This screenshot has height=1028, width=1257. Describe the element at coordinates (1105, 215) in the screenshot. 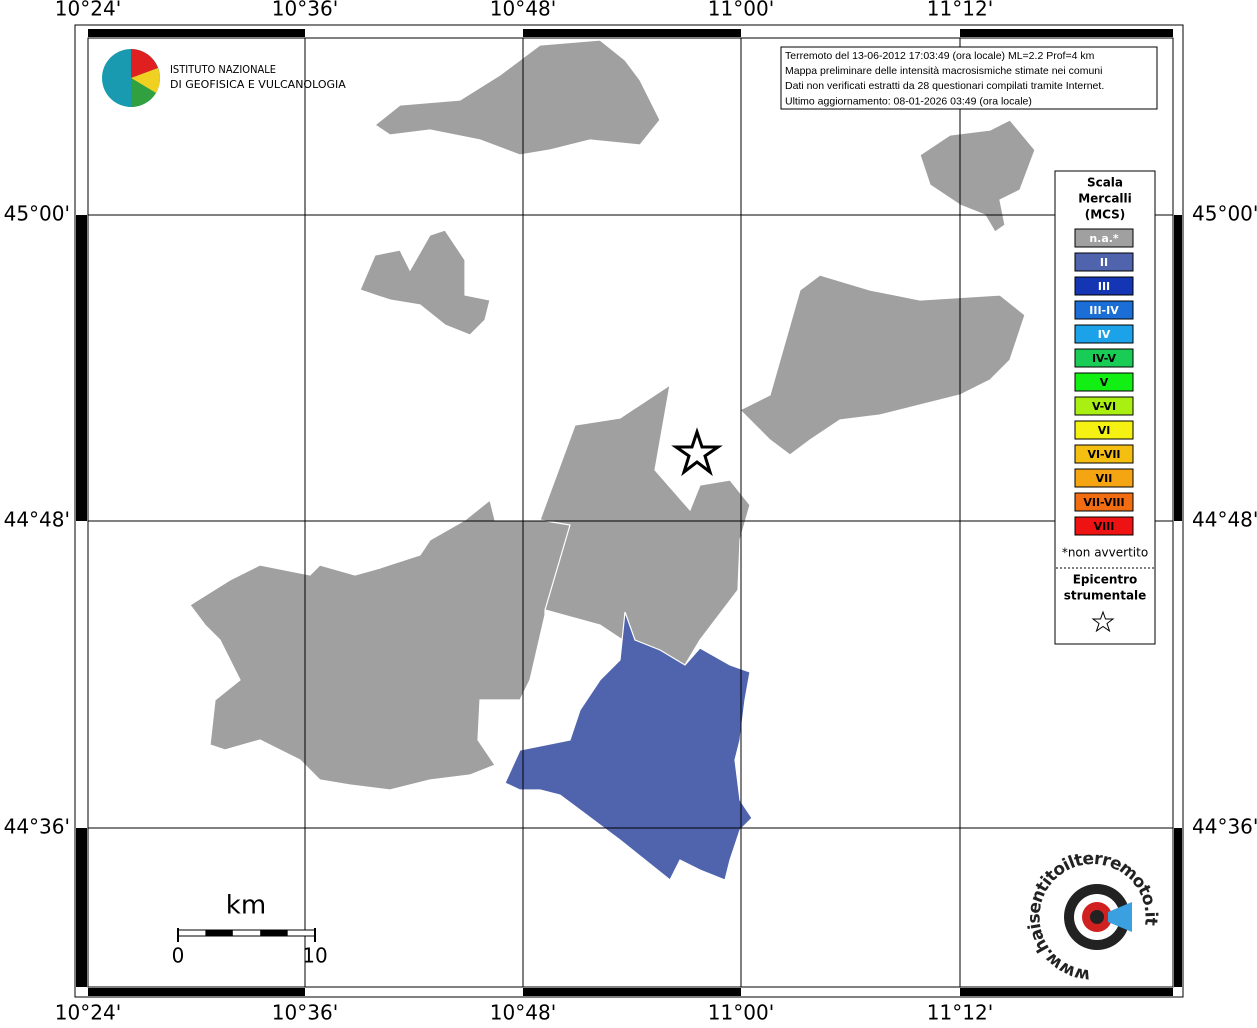

I see `legend-title: (MCS)` at that location.